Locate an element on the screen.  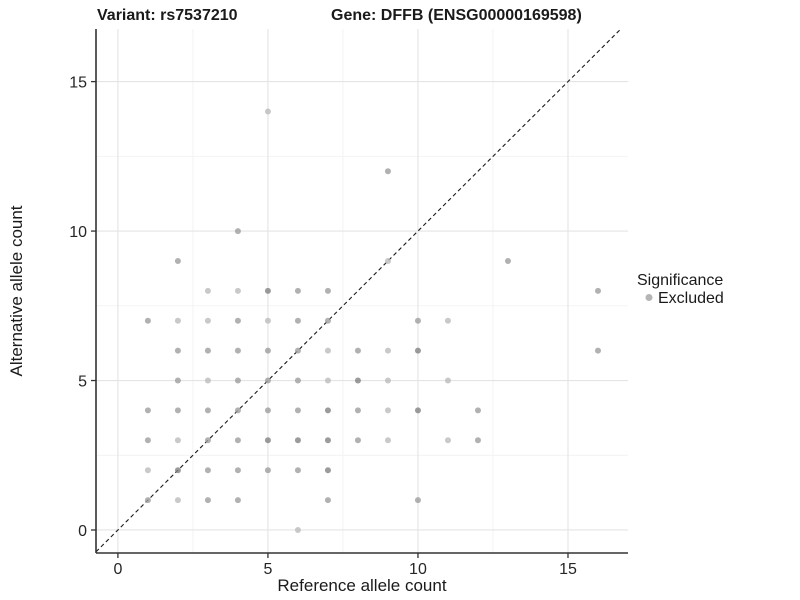
legend-item-label: Excluded is located at coordinates (691, 298).